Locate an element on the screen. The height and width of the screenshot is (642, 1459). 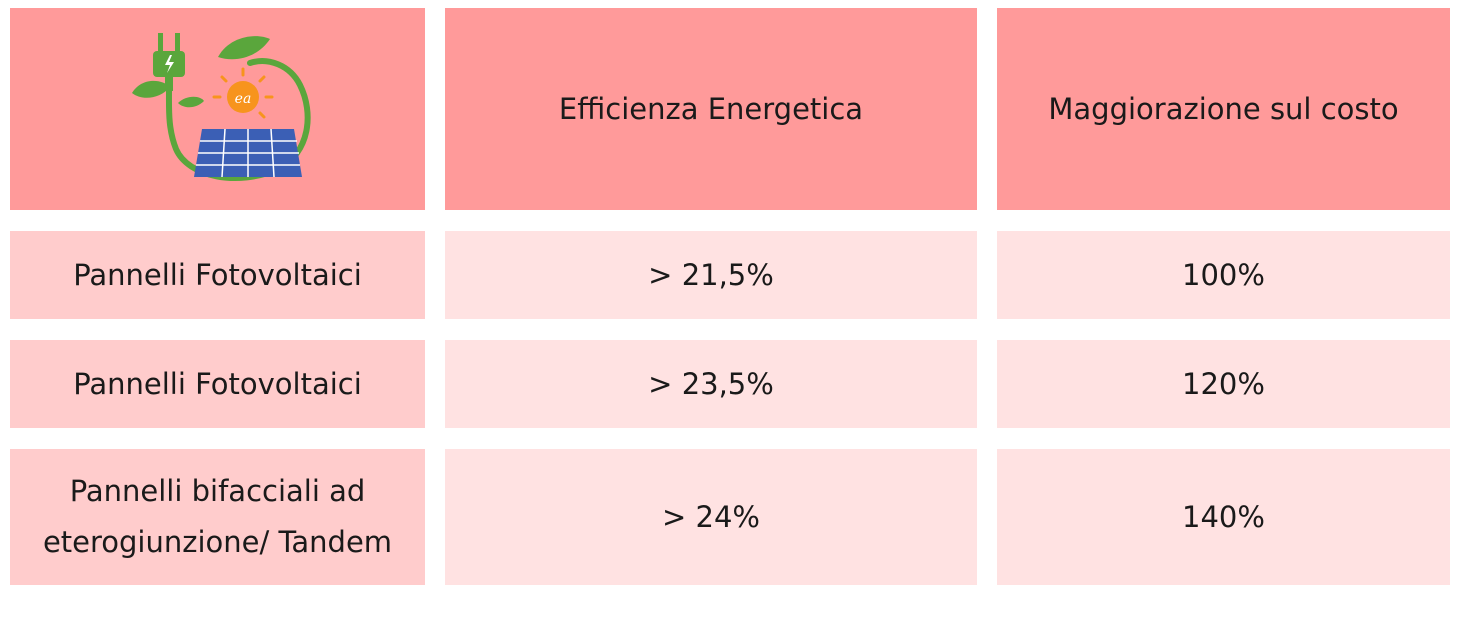
table-row-3-cost: 140% is located at coordinates (1223, 517).